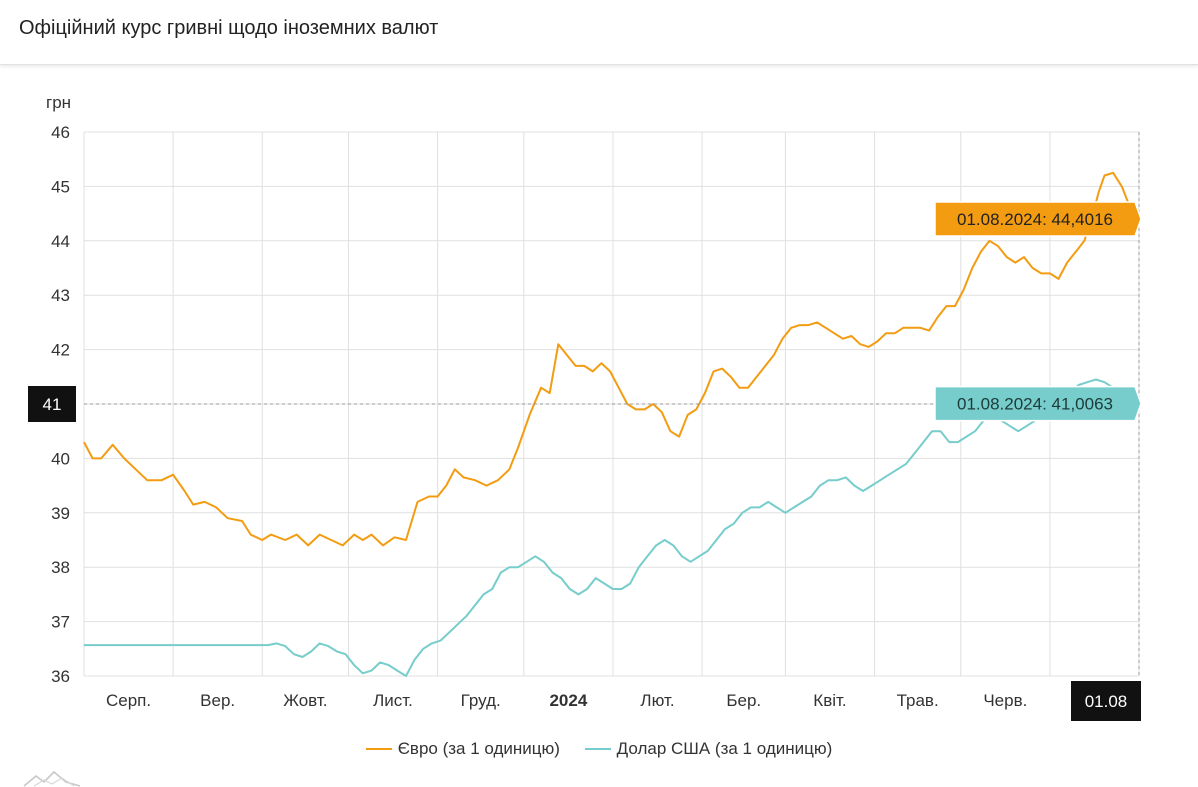 Image resolution: width=1198 pixels, height=787 pixels. Describe the element at coordinates (60, 513) in the screenshot. I see `y-tick-label: 39` at that location.